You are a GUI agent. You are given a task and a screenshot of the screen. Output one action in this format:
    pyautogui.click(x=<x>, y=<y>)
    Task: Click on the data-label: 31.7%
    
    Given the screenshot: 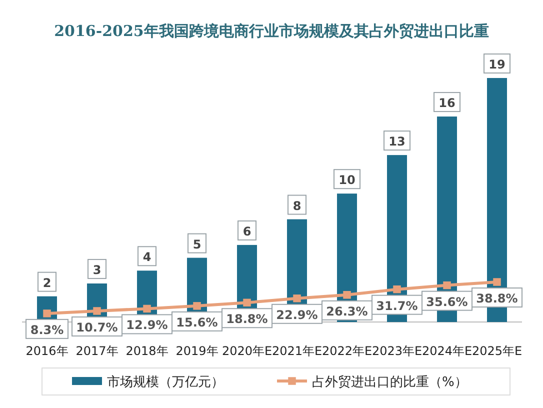 What is the action you would take?
    pyautogui.click(x=397, y=305)
    